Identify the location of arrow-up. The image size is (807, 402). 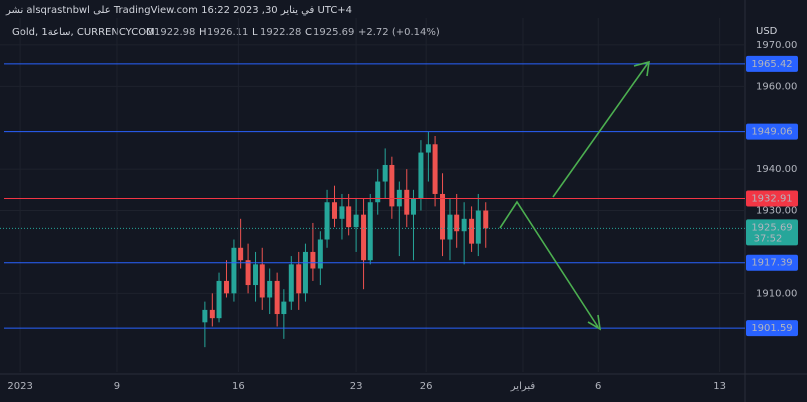
(600, 130).